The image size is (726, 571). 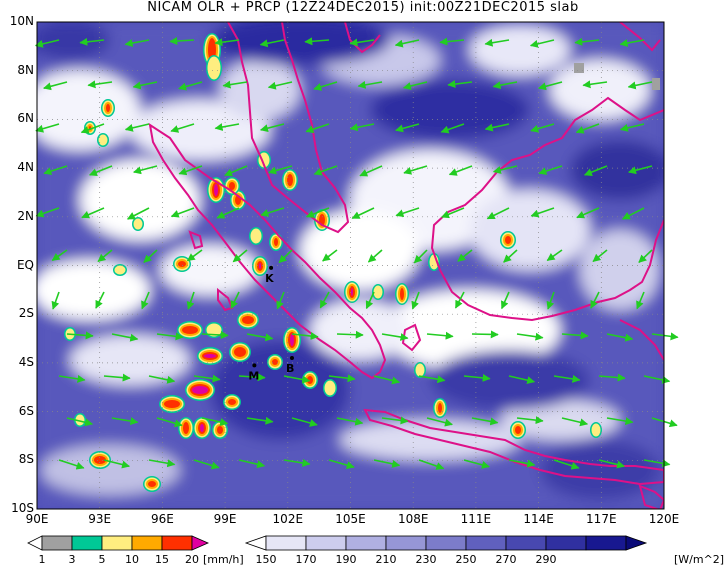 I want to click on lon-label: 93E, so click(x=100, y=519).